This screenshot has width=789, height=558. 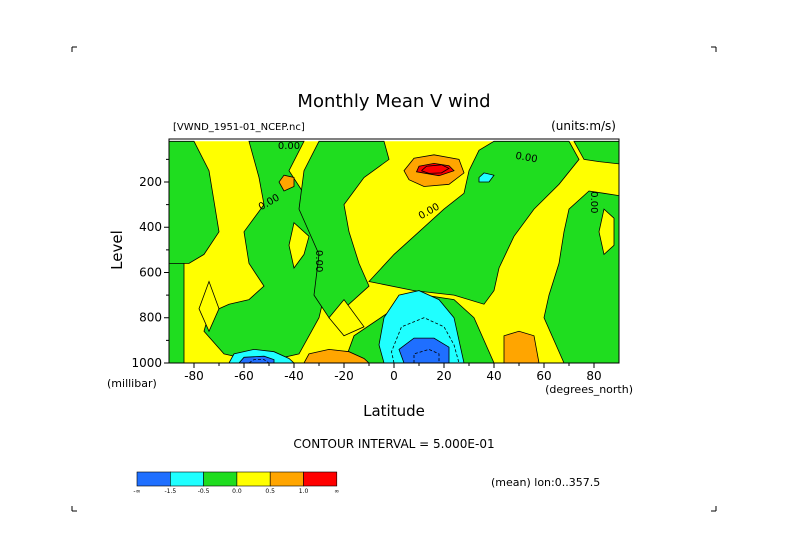 What do you see at coordinates (150, 264) in the screenshot?
I see `y-axis-ticks: 200 400 600 800 1000` at bounding box center [150, 264].